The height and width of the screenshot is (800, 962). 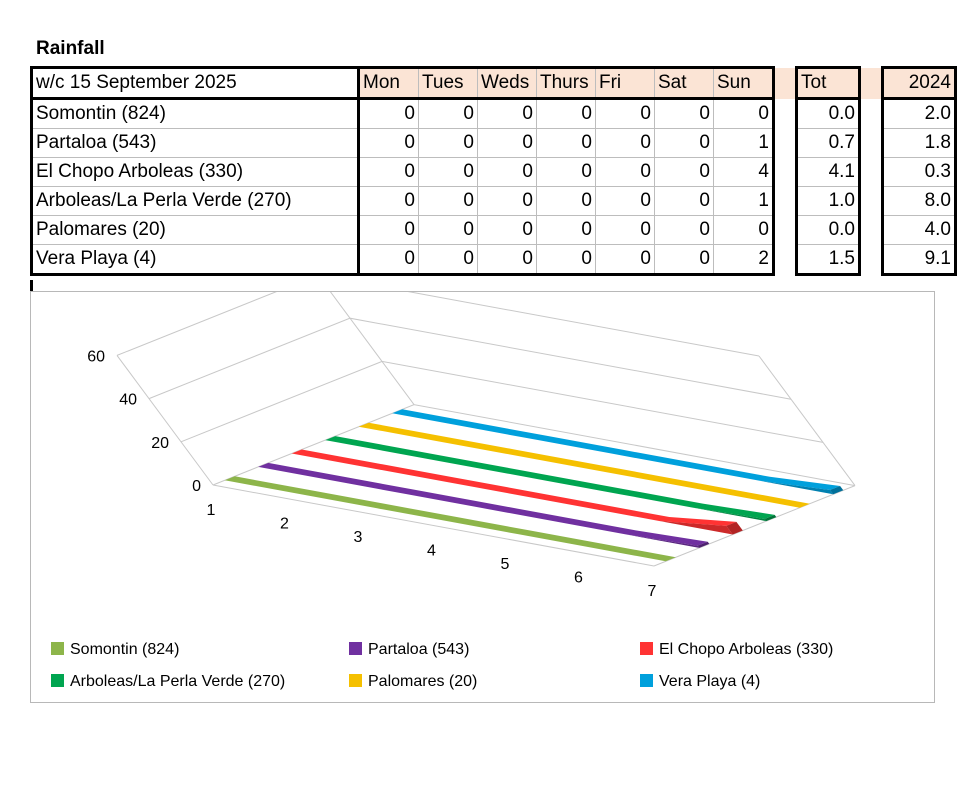 I want to click on legend-label: El Chopo Arboleas (330), so click(x=746, y=649).